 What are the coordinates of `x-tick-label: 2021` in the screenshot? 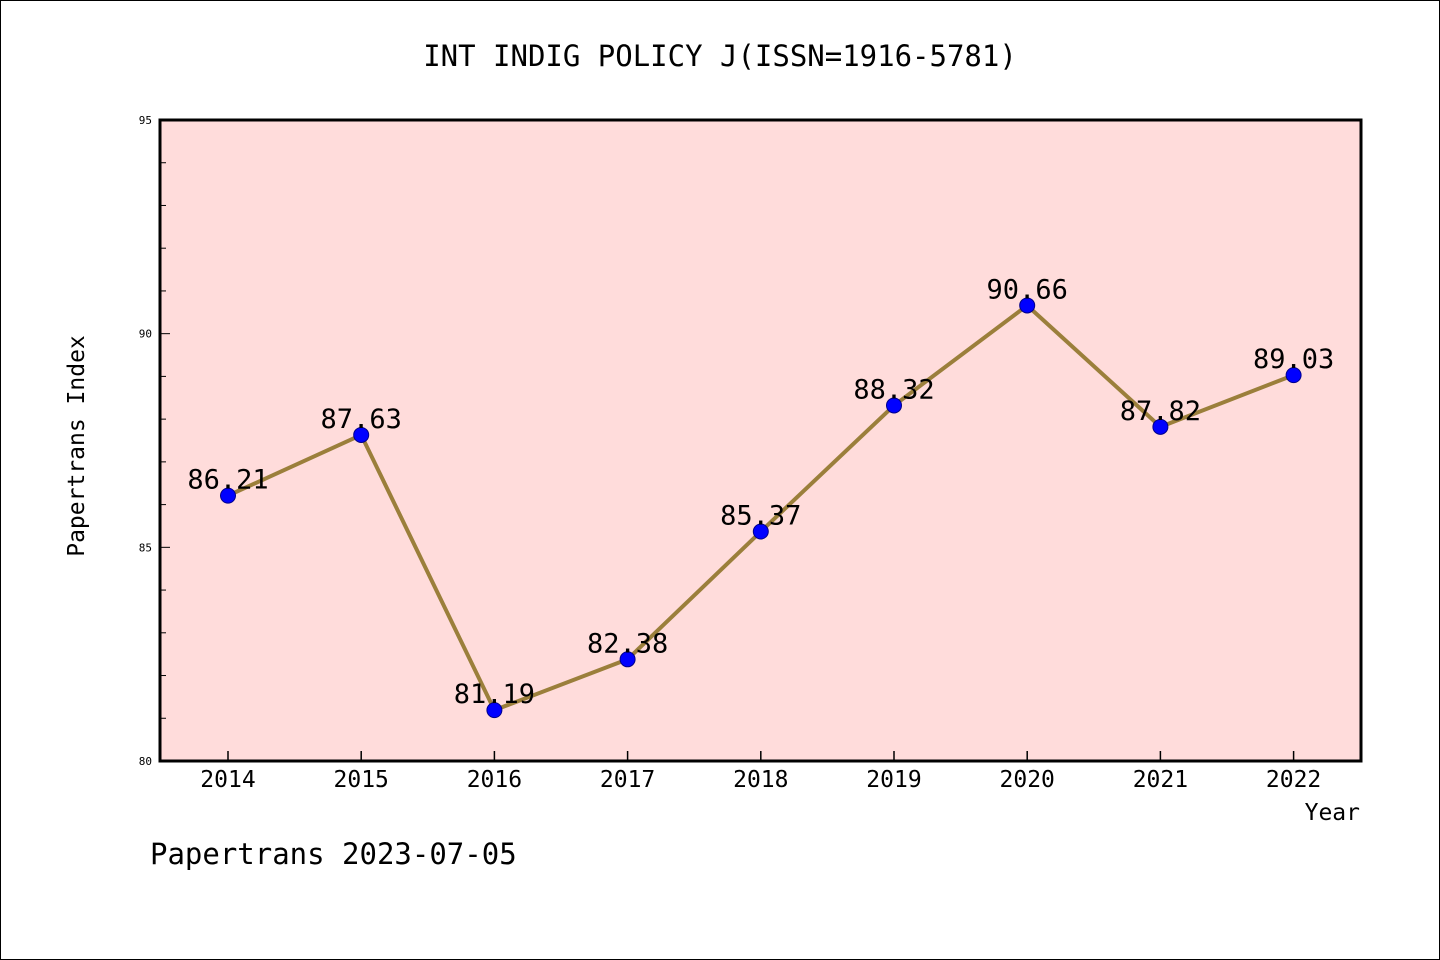 It's located at (1160, 780).